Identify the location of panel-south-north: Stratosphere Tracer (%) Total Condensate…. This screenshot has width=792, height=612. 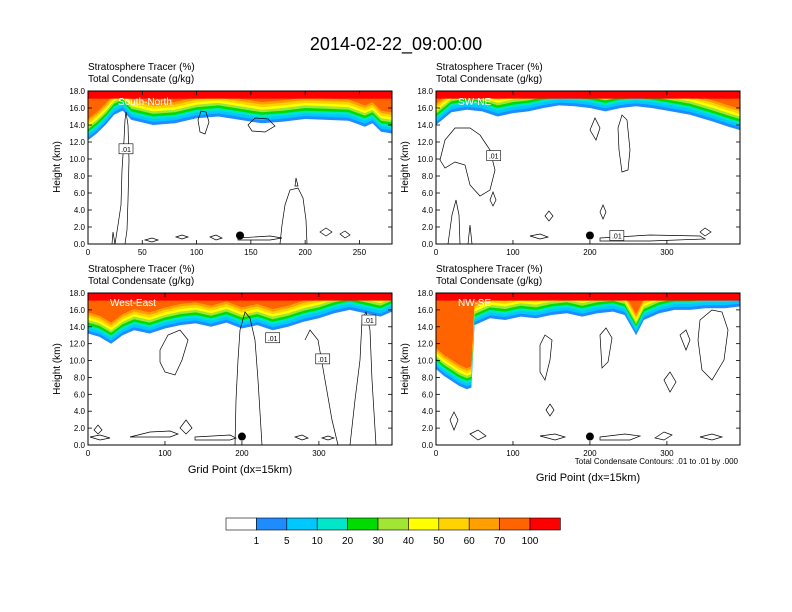
(222, 159).